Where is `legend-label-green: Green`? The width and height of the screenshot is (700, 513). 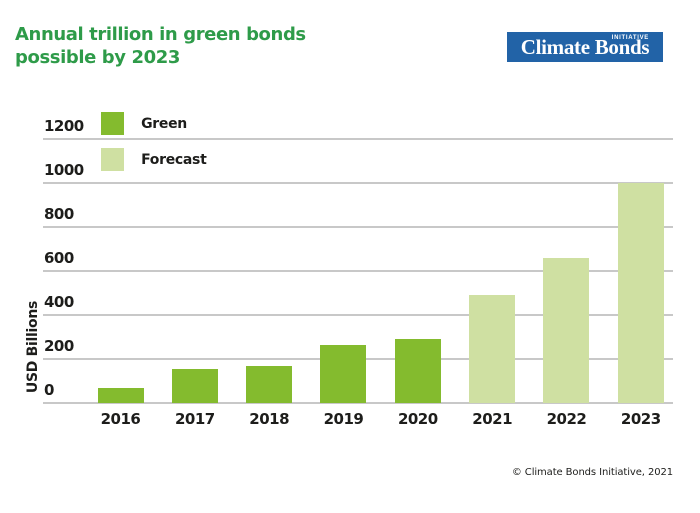 legend-label-green: Green is located at coordinates (164, 123).